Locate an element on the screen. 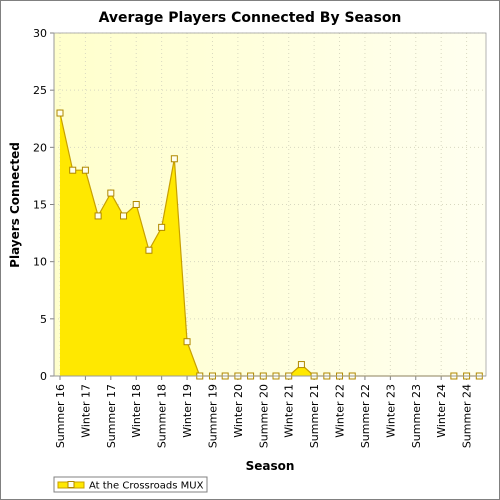 The width and height of the screenshot is (500, 500). y-tick-label: 15 is located at coordinates (40, 205).